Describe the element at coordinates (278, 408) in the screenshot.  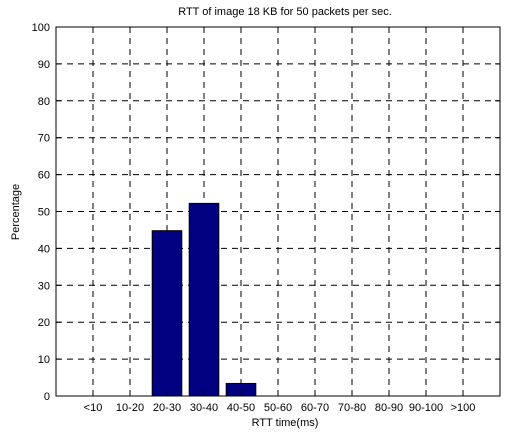
I see `x-tick-label: 50-60` at that location.